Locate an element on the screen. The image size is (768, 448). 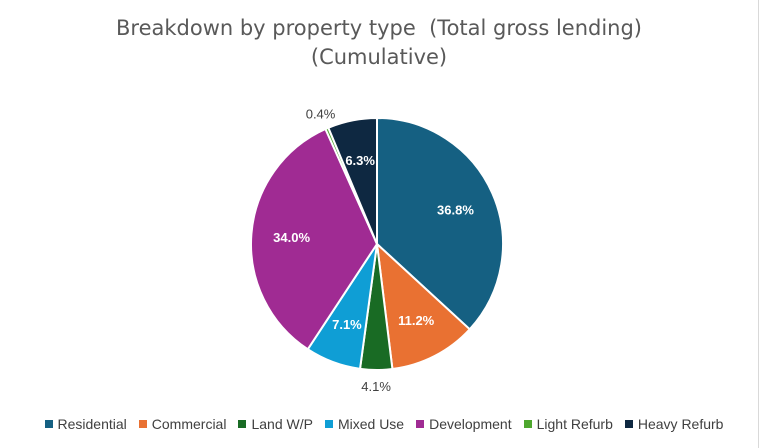
data-label-commercial: 11.2% is located at coordinates (416, 320).